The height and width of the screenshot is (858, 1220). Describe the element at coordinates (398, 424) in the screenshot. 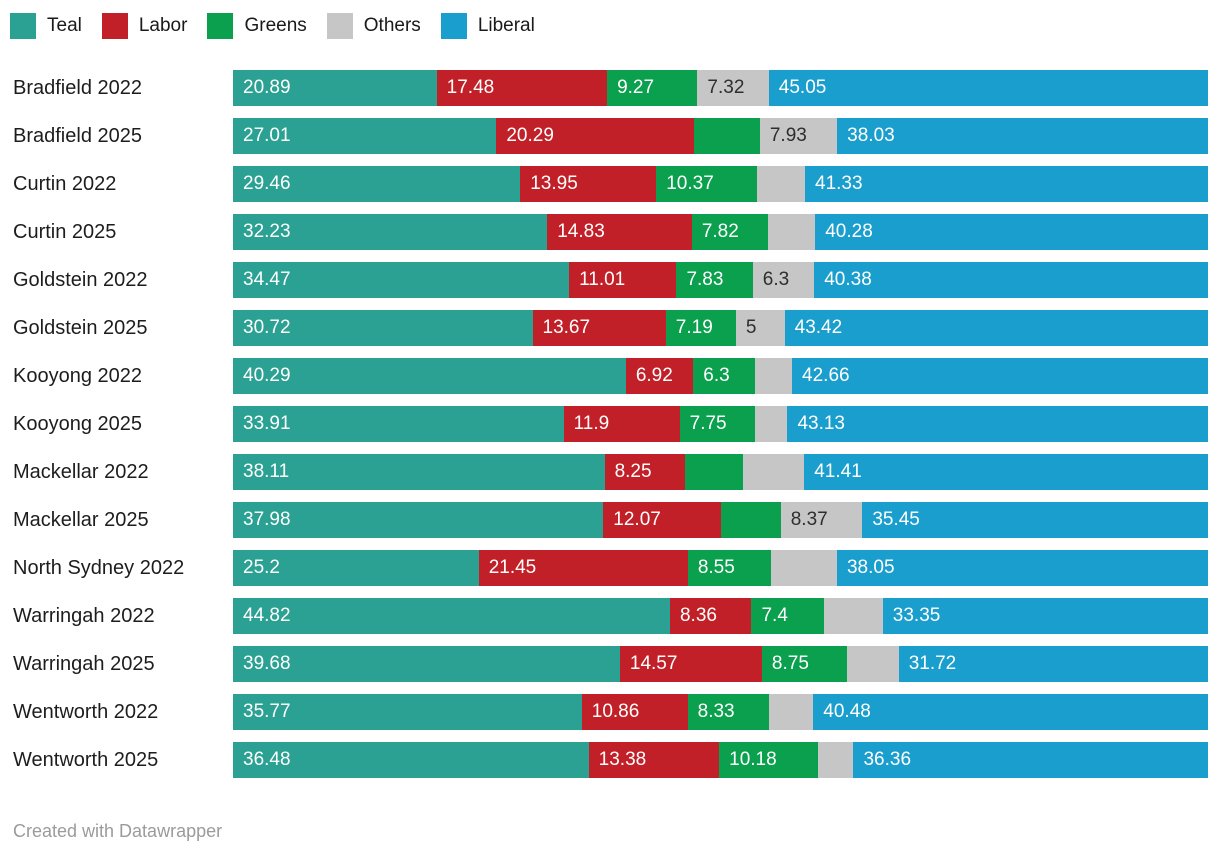

I see `bar-segment-teal: 33.91` at that location.